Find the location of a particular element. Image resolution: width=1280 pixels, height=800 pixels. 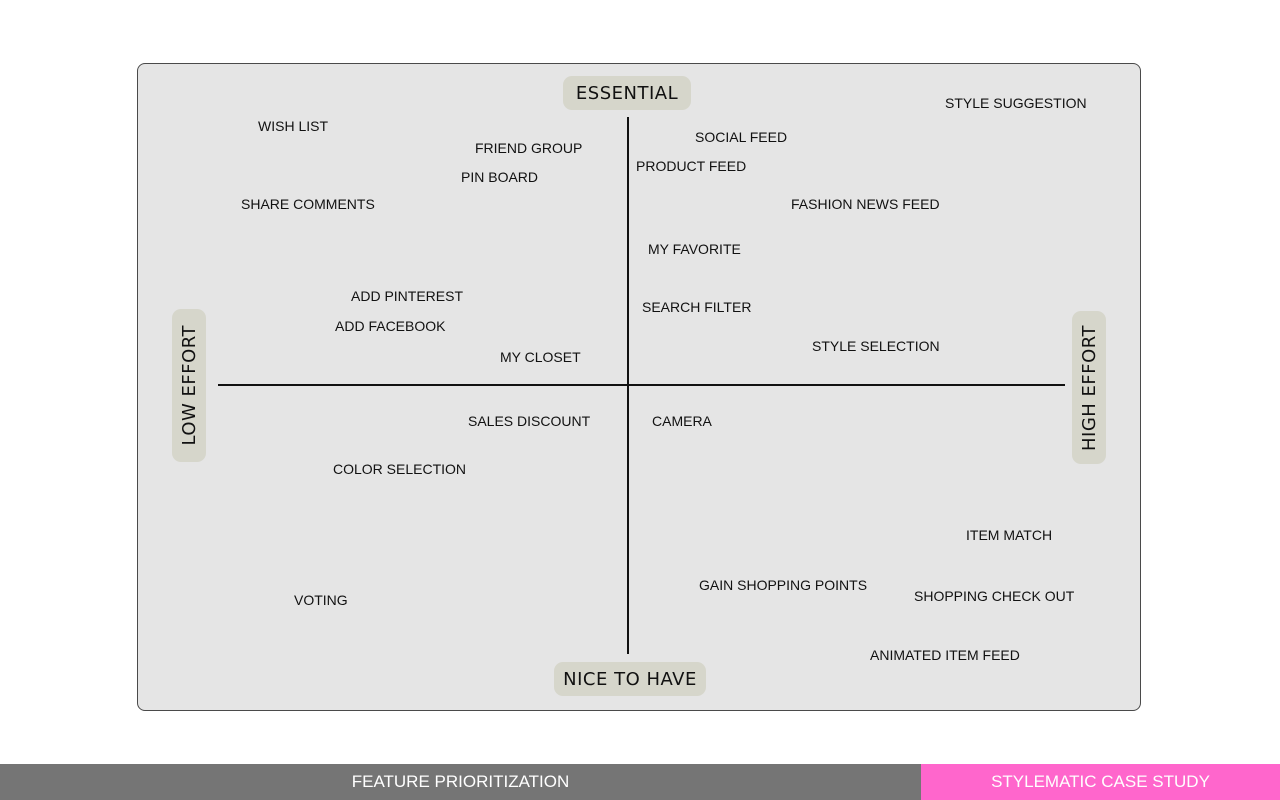

axis-label-nice-to-have: NICE TO HAVE is located at coordinates (630, 679).